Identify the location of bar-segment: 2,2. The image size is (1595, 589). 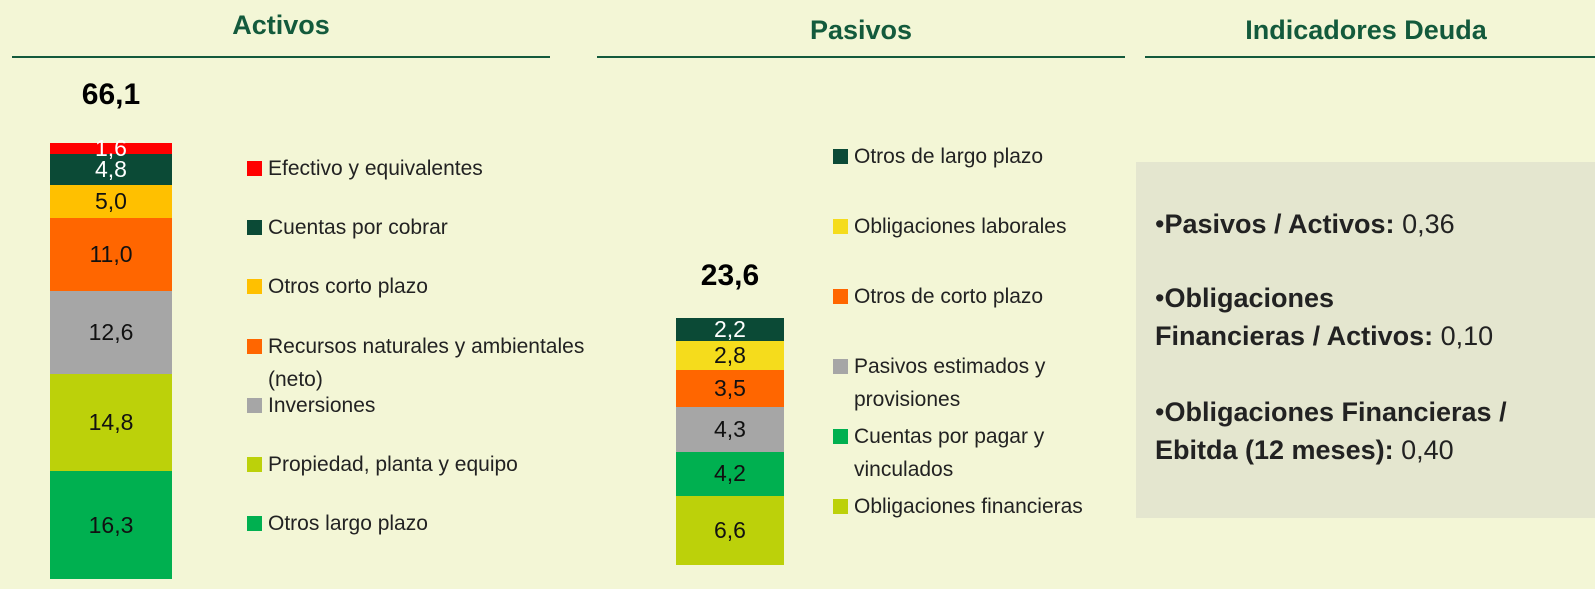
(730, 329).